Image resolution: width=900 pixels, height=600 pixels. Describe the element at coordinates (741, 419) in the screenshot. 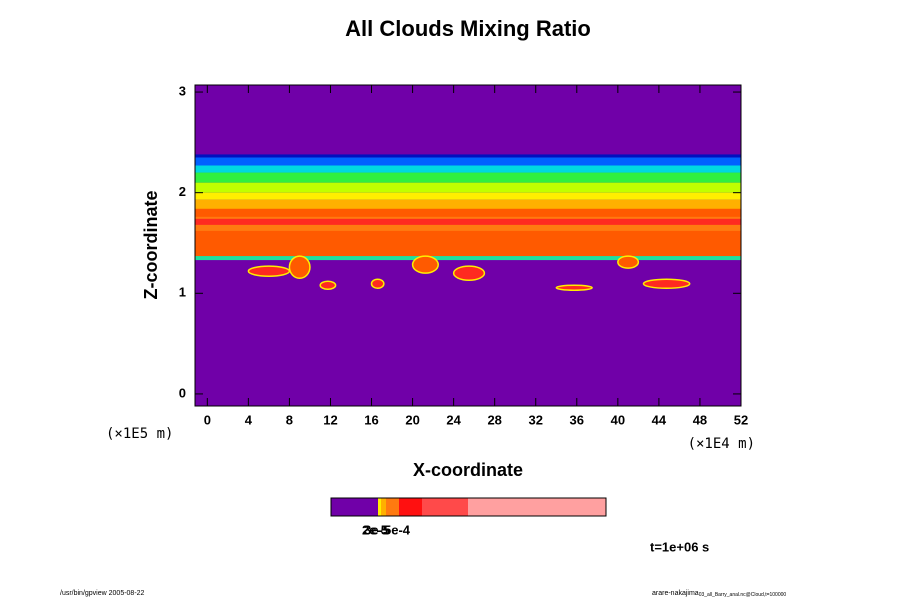

I see `x-tick-label: 52` at that location.